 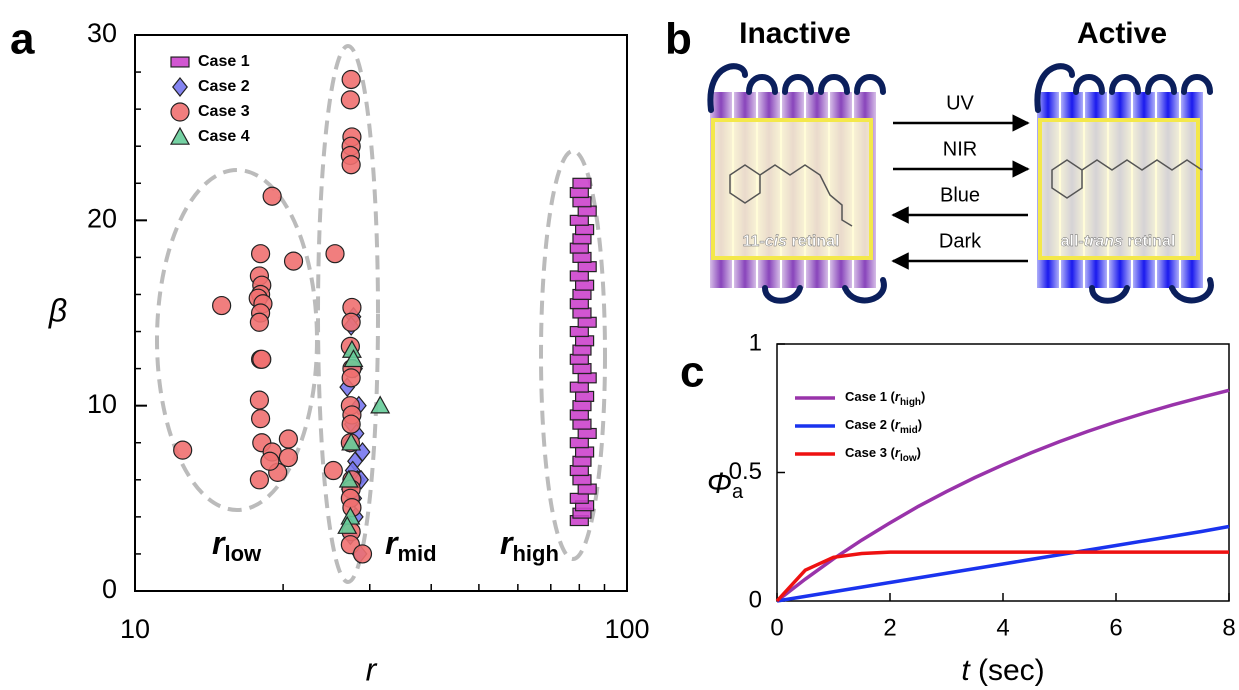 I want to click on arrow-label: NIR, so click(x=960, y=149).